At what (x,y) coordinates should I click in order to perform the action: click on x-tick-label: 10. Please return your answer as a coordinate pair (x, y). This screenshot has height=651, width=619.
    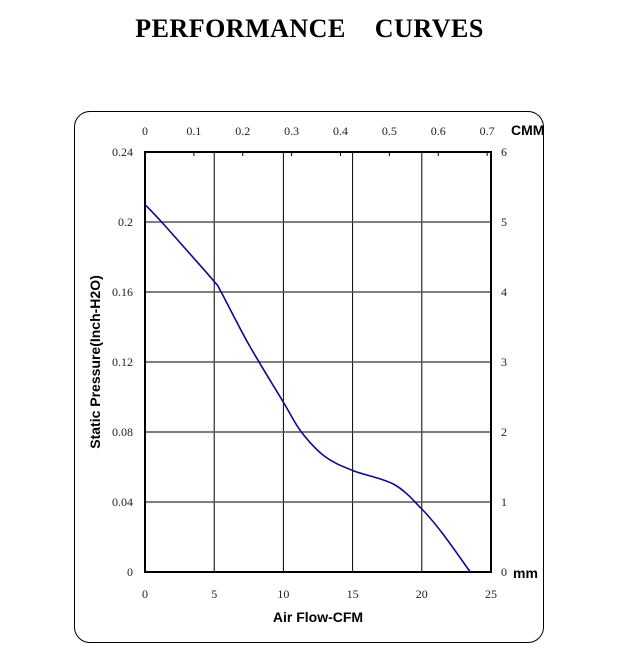
    Looking at the image, I should click on (283, 594).